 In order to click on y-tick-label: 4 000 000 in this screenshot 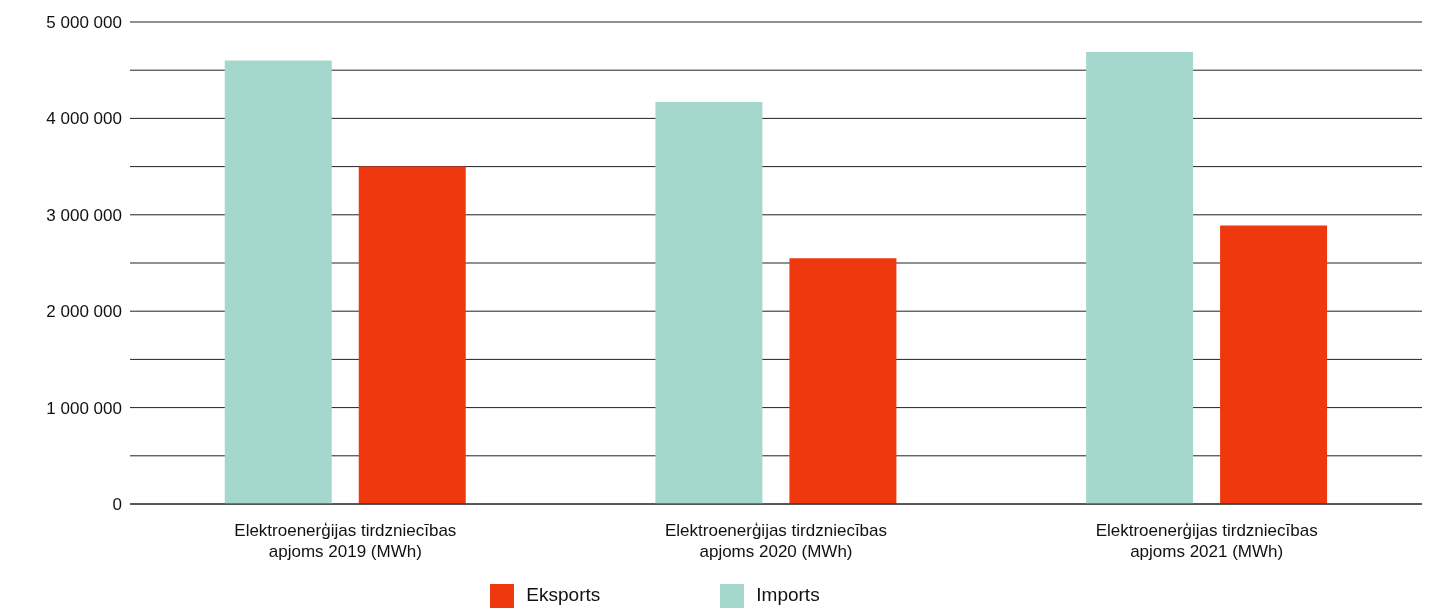, I will do `click(84, 119)`.